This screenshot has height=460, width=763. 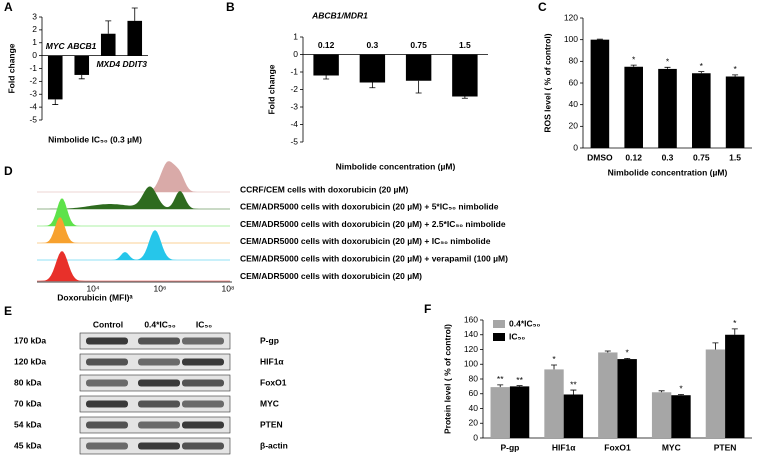 What do you see at coordinates (160, 324) in the screenshot?
I see `lane-label: 0.4*IC₅₀` at bounding box center [160, 324].